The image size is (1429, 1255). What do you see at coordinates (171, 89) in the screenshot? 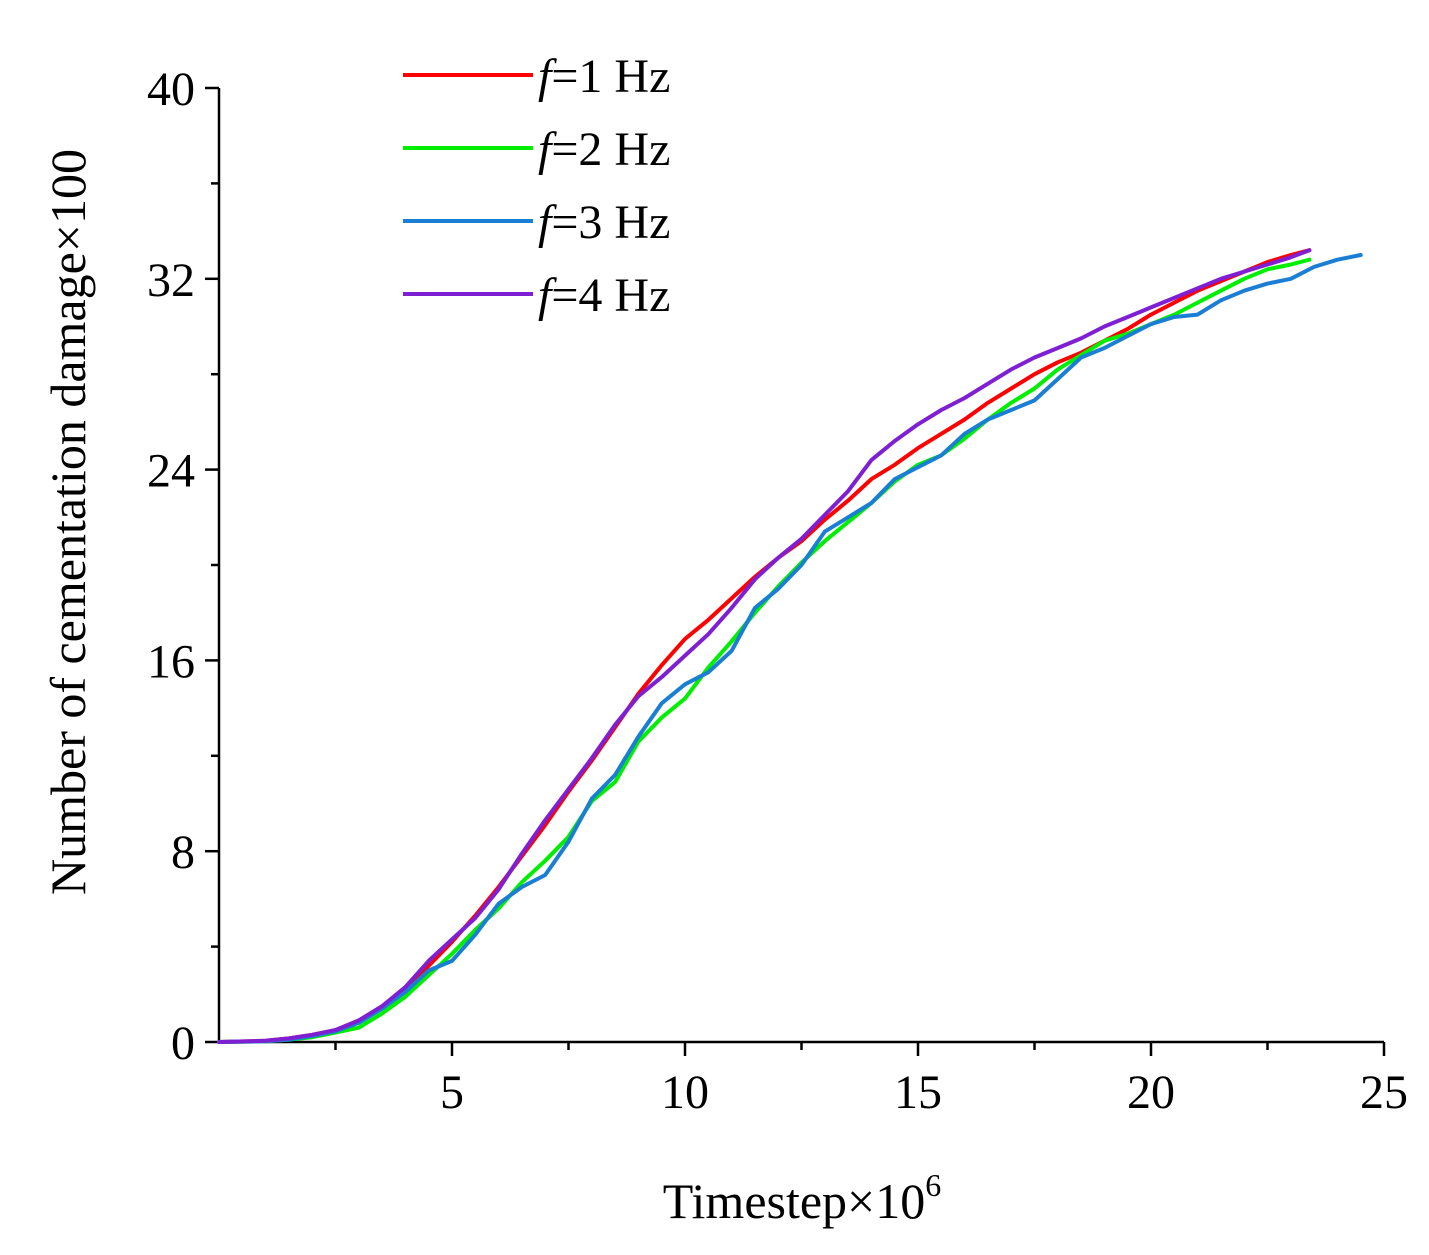
I see `y-tick-label: 40` at bounding box center [171, 89].